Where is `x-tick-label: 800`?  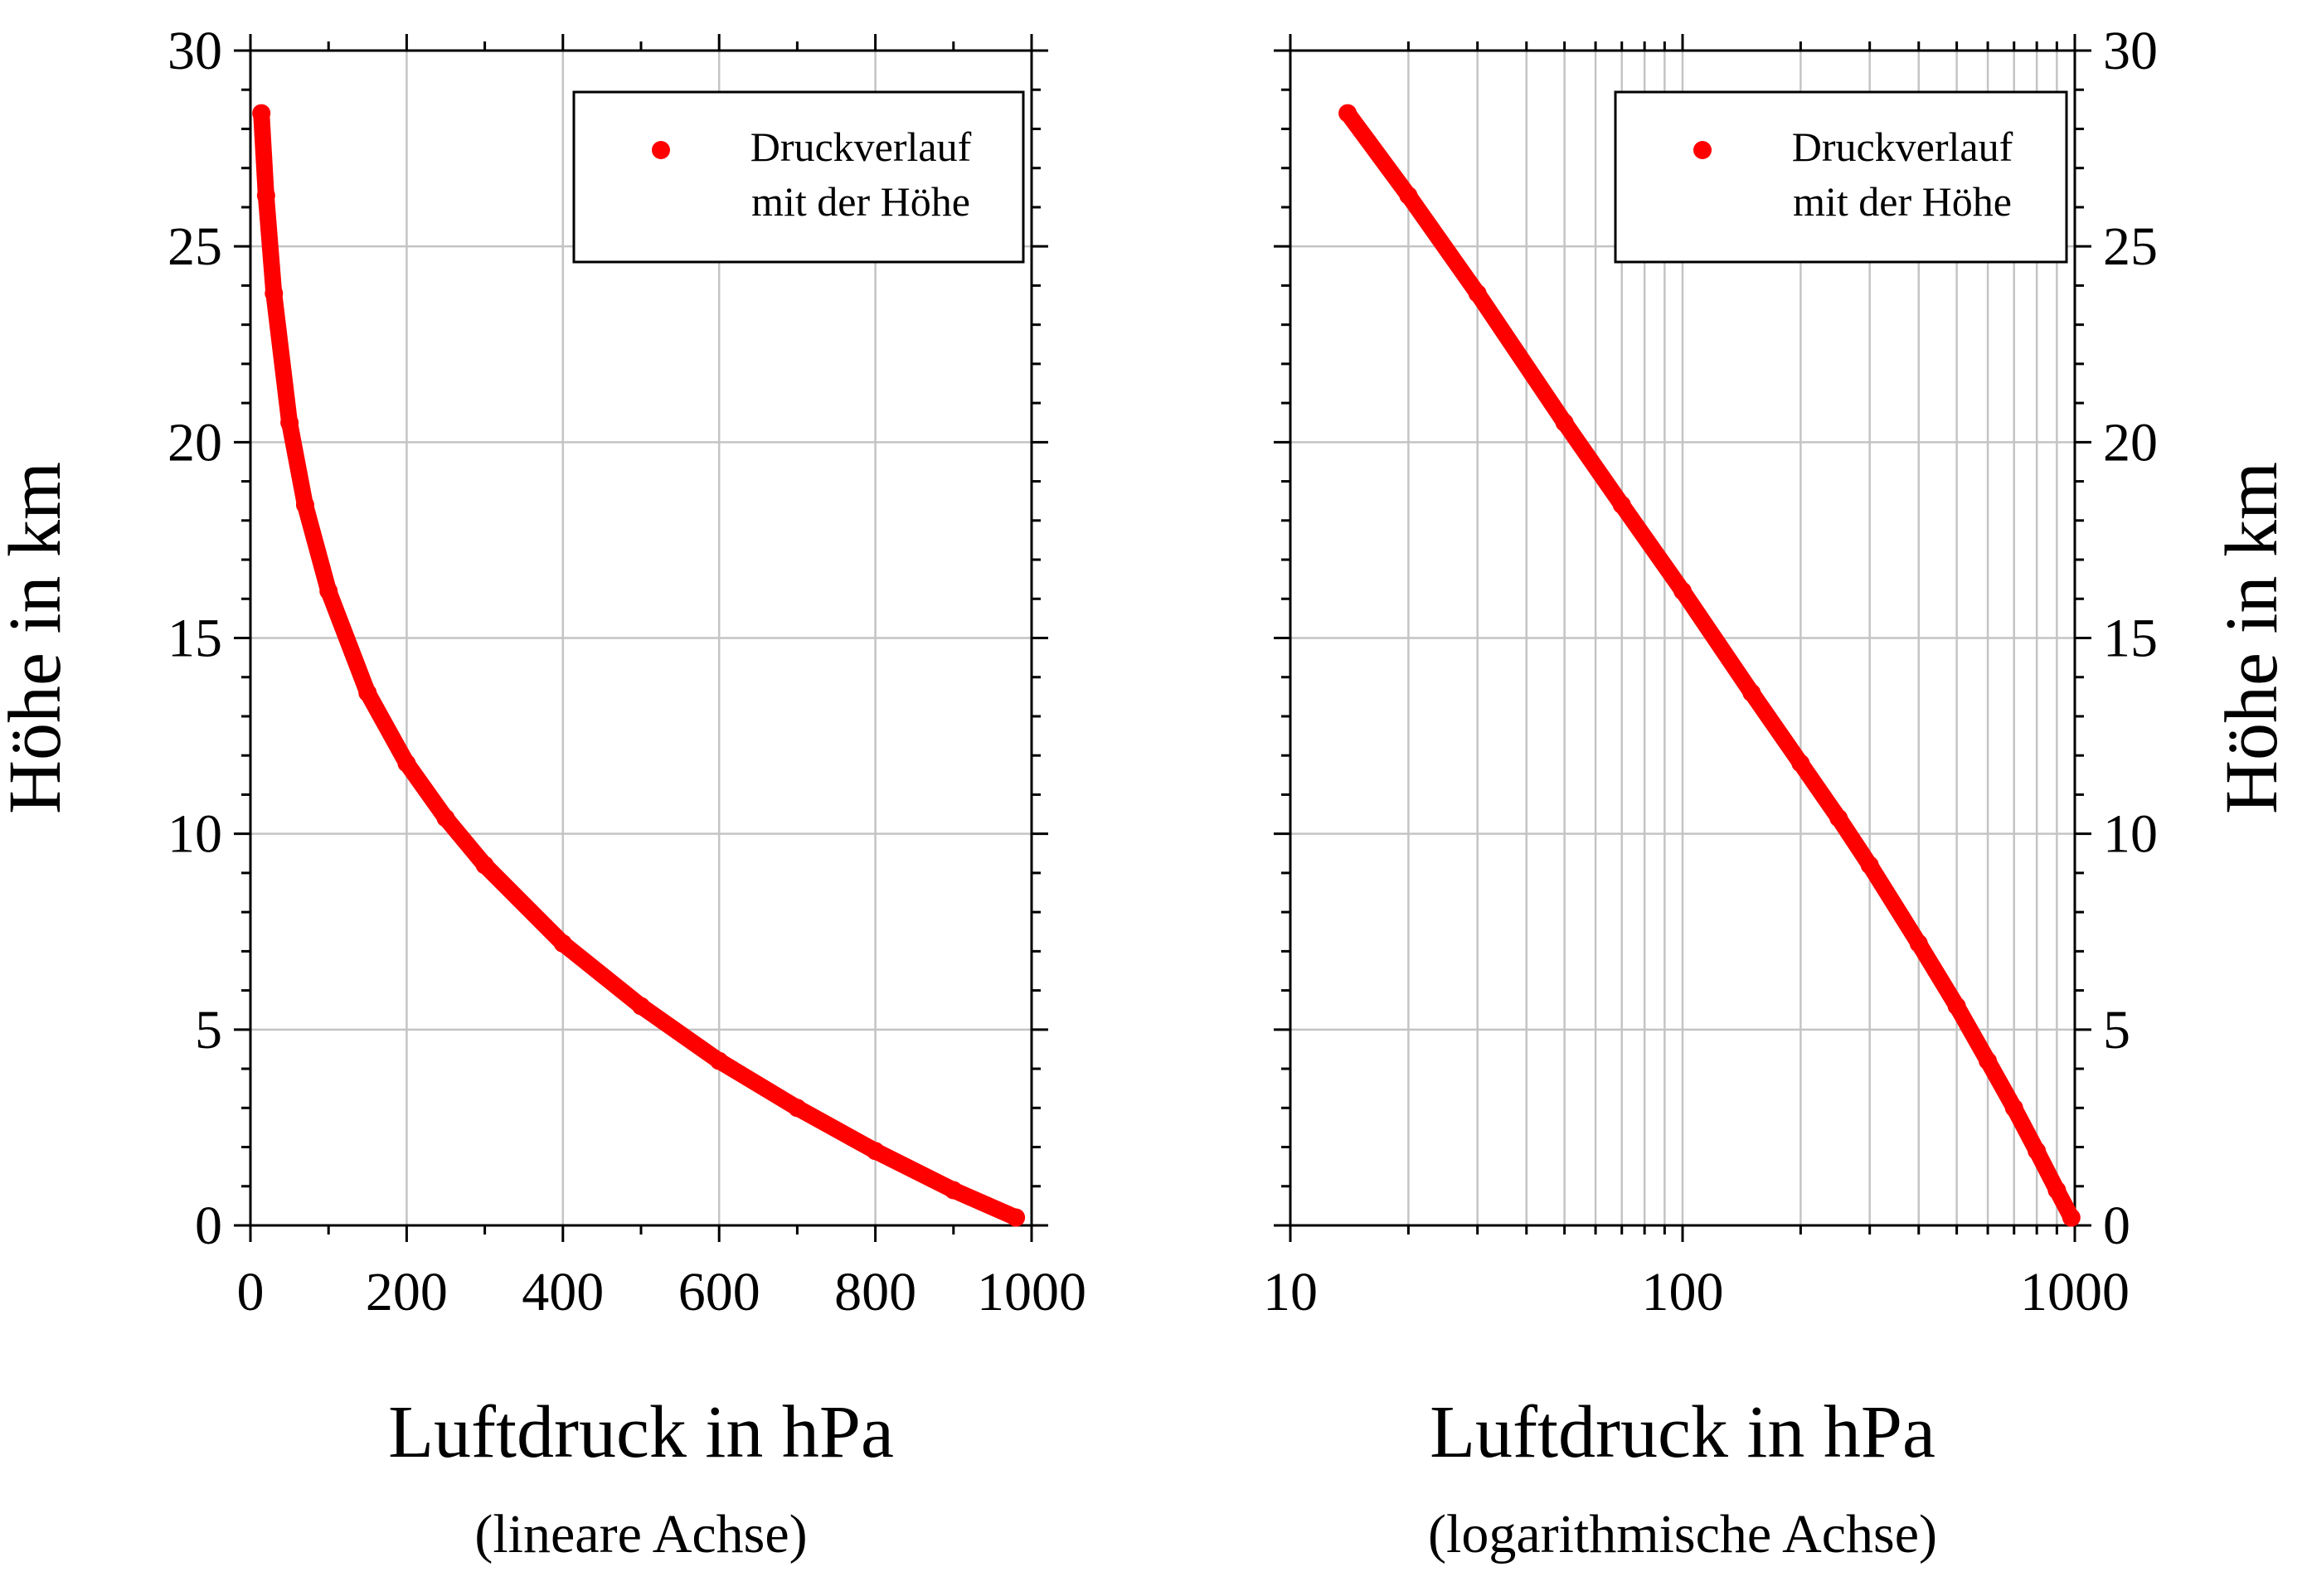 x-tick-label: 800 is located at coordinates (875, 1292).